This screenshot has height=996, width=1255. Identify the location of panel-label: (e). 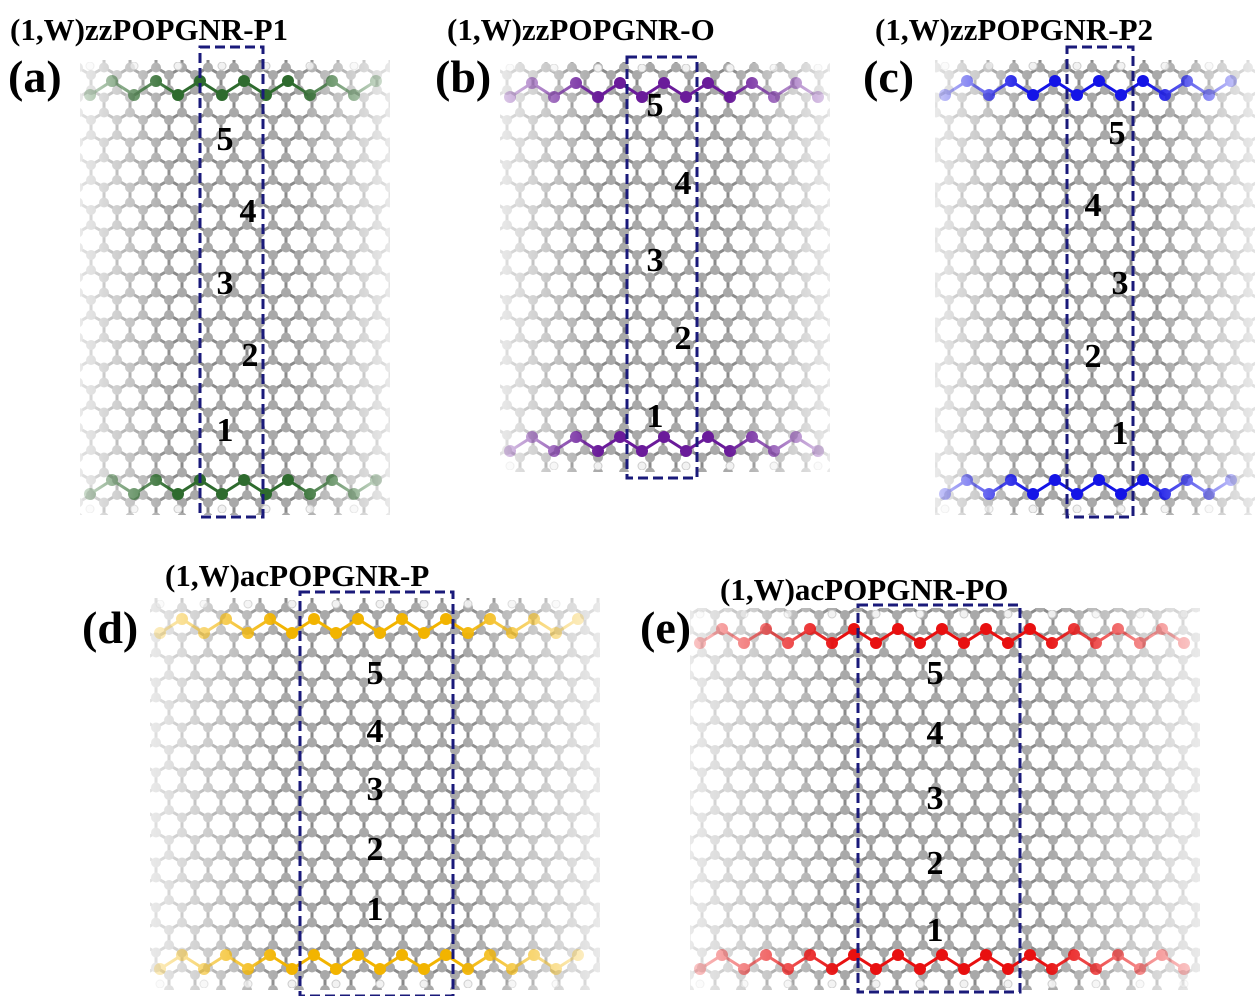
(665, 627).